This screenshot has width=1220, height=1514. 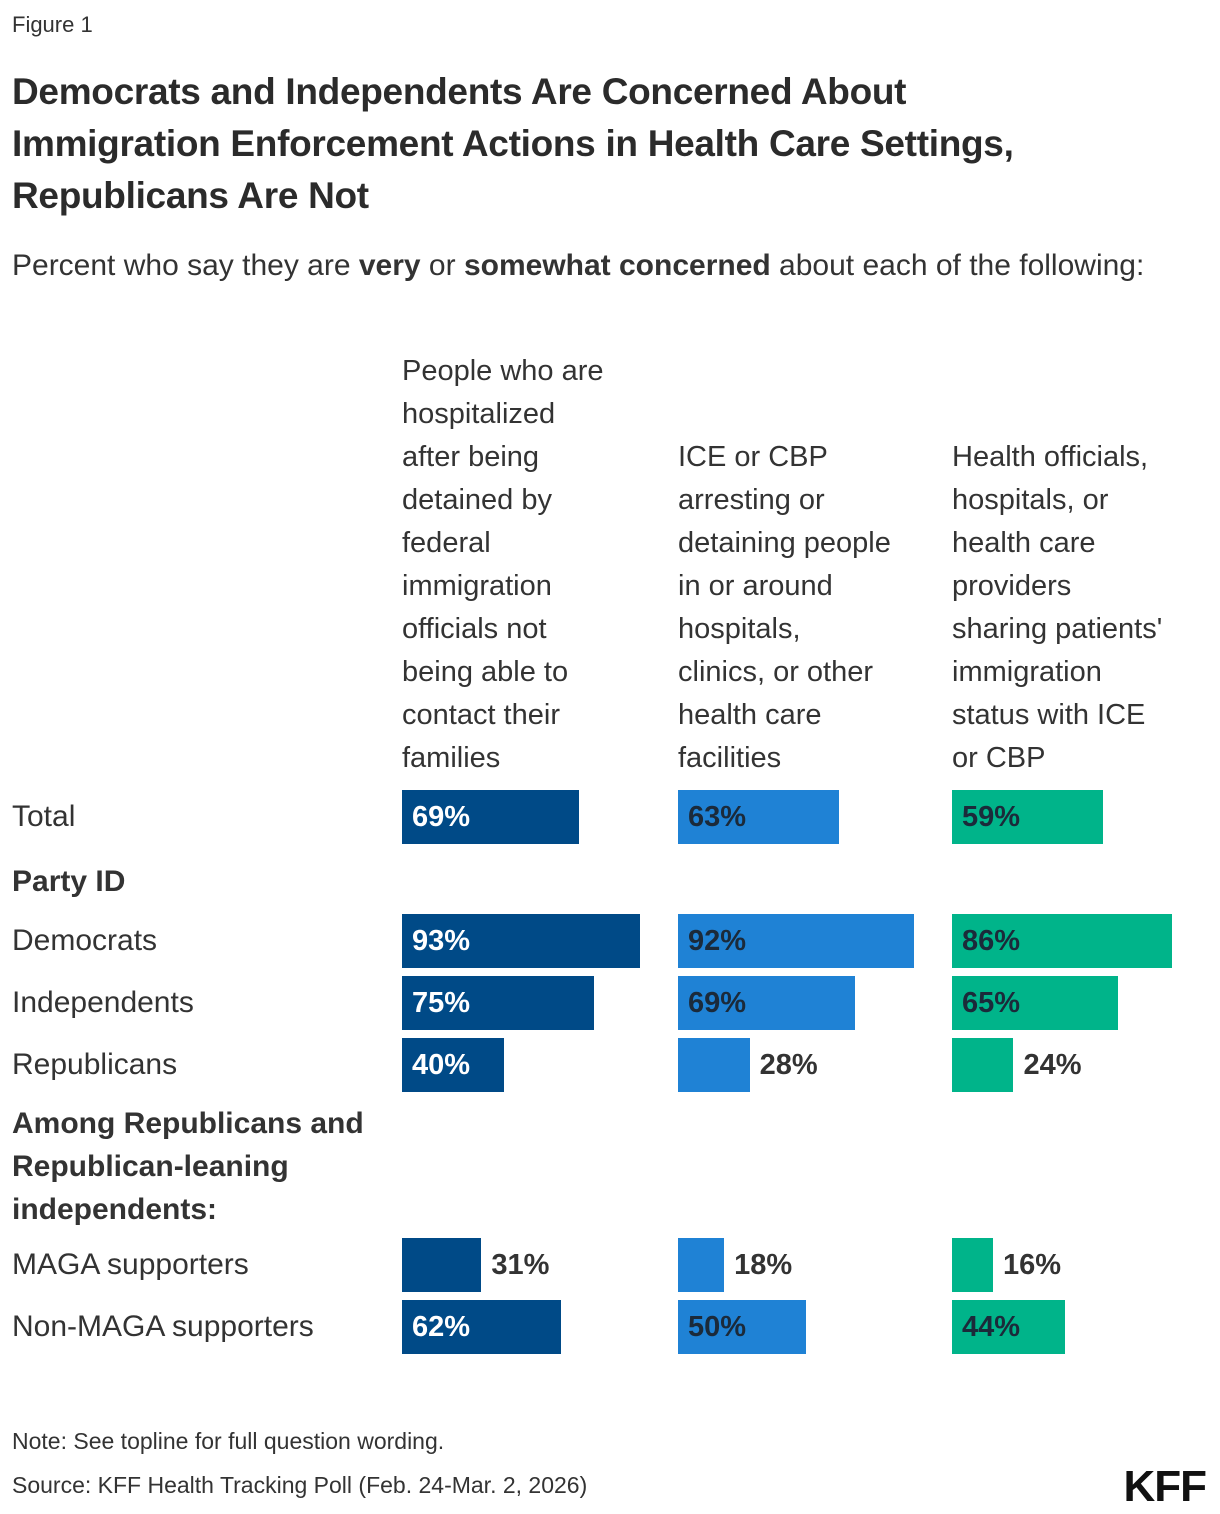 I want to click on subtitle-text: or, so click(x=442, y=265).